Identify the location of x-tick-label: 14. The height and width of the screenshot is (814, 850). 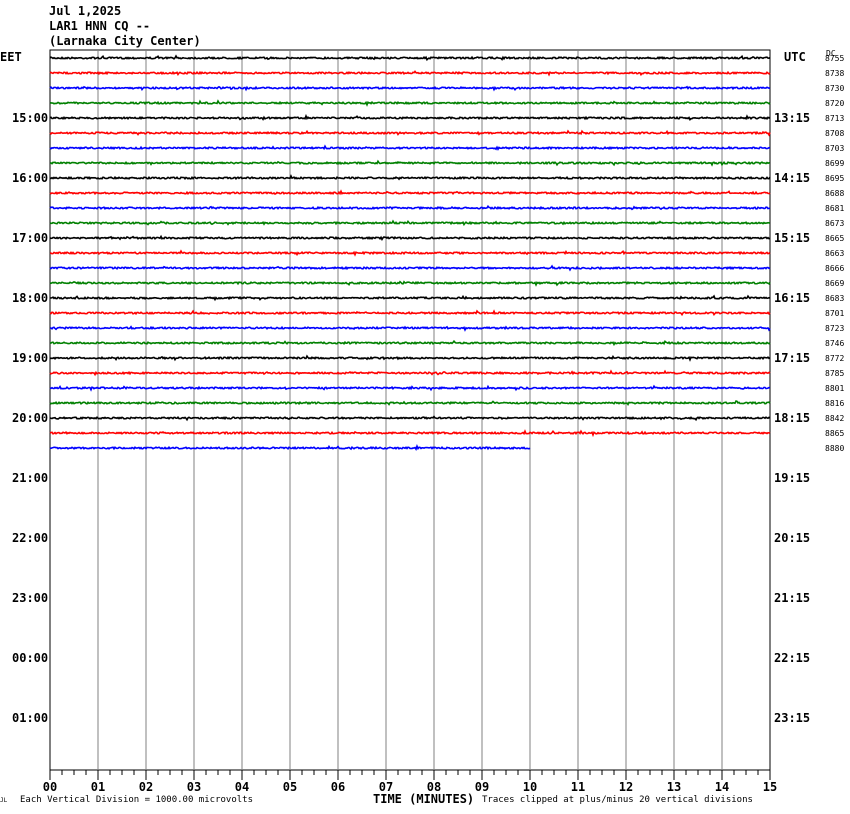
(722, 787).